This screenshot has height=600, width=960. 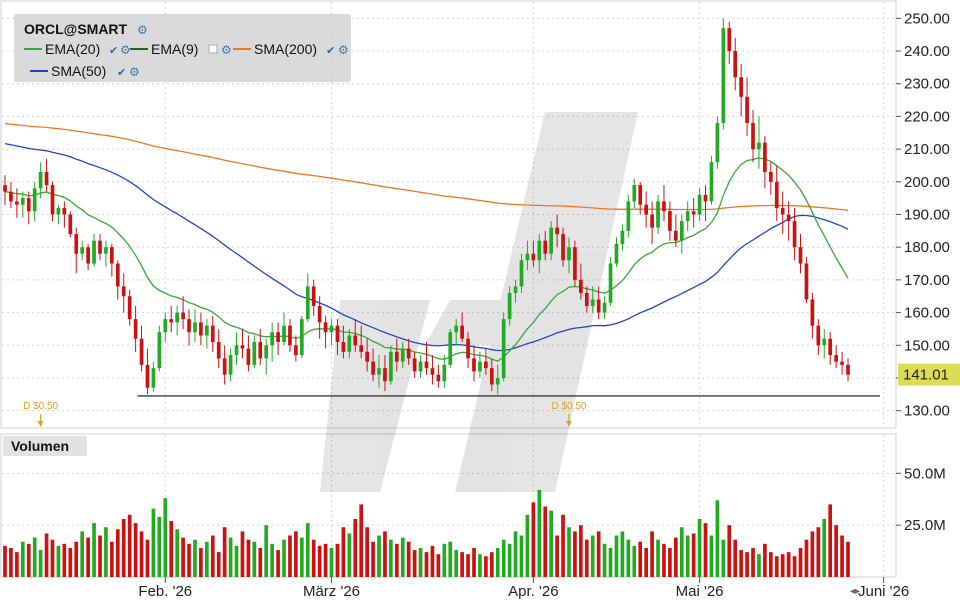 What do you see at coordinates (927, 313) in the screenshot?
I see `y-tick-label: 160.00` at bounding box center [927, 313].